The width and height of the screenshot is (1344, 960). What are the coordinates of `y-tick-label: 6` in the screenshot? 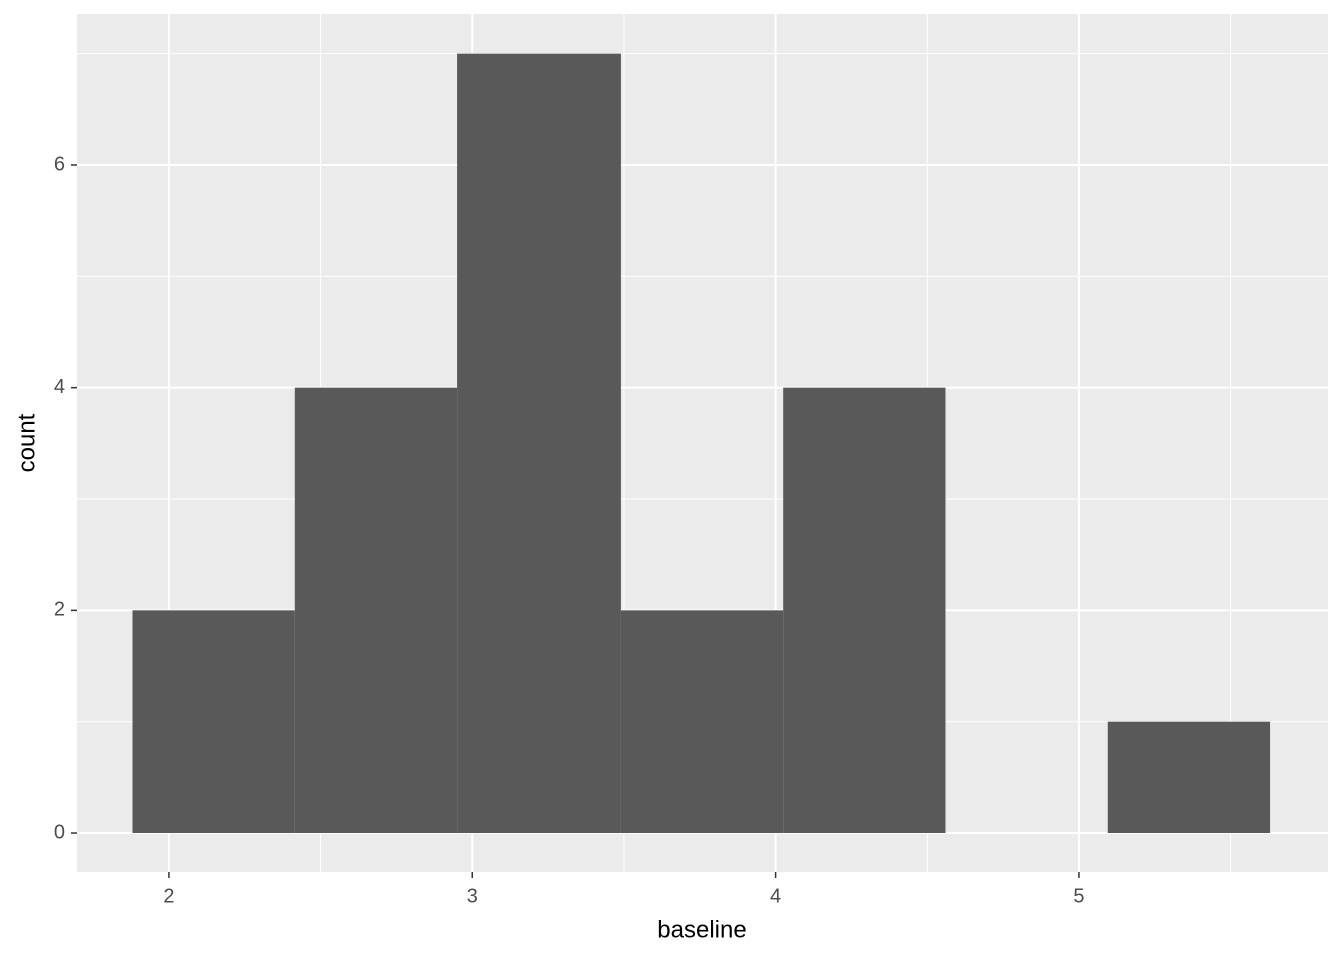 It's located at (59, 164).